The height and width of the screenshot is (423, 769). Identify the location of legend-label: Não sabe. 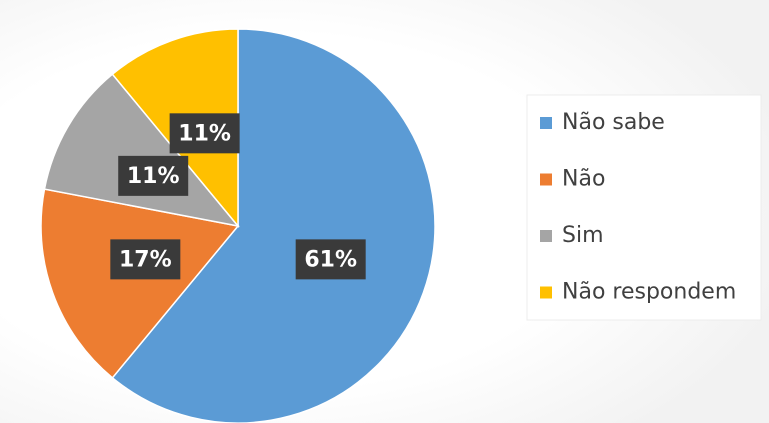
(613, 122).